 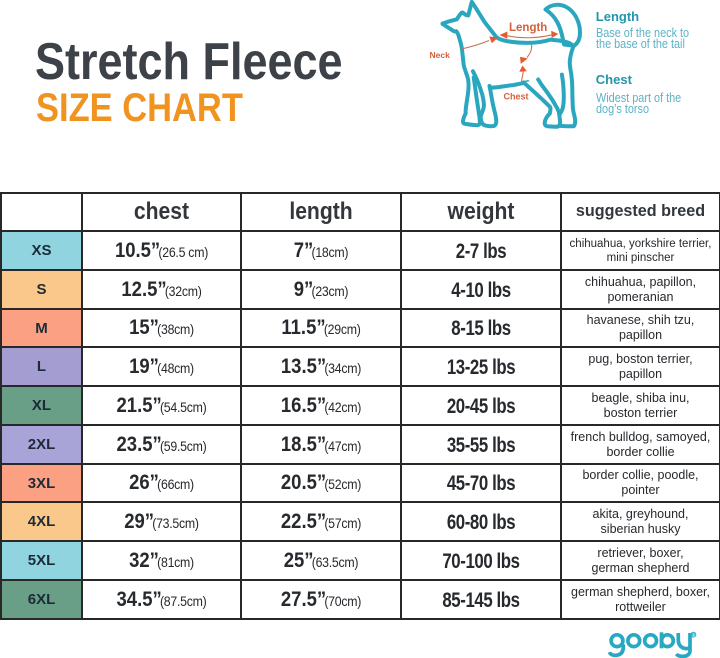 I want to click on svg-text: Chest, so click(x=516, y=97).